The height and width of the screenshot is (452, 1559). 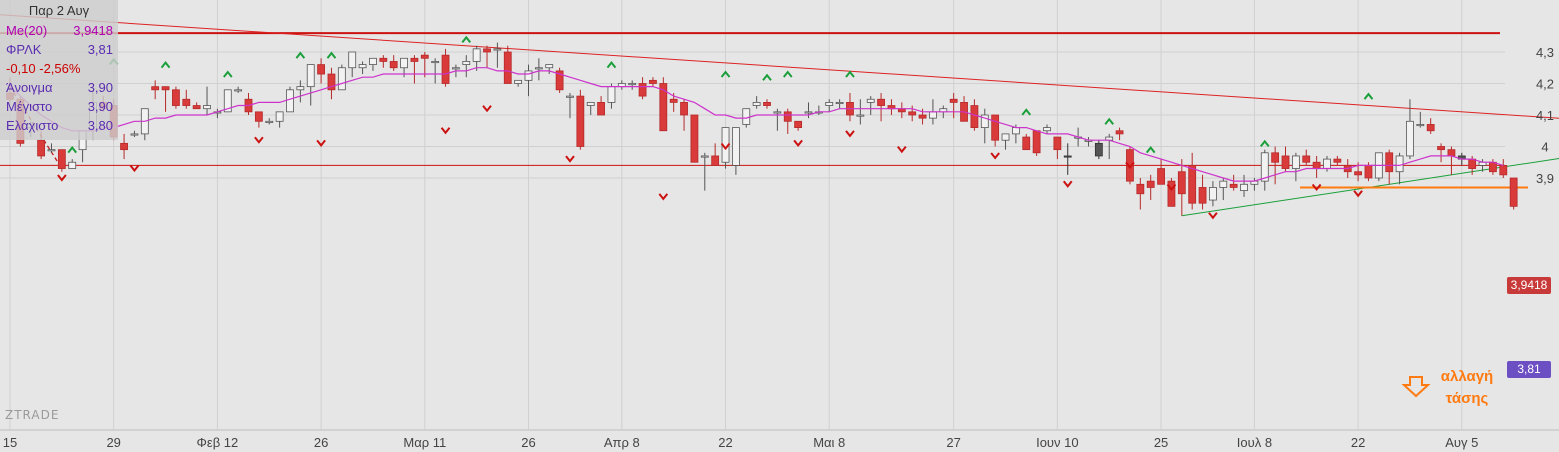 What do you see at coordinates (1545, 84) in the screenshot?
I see `y-tick-label: 4,2` at bounding box center [1545, 84].